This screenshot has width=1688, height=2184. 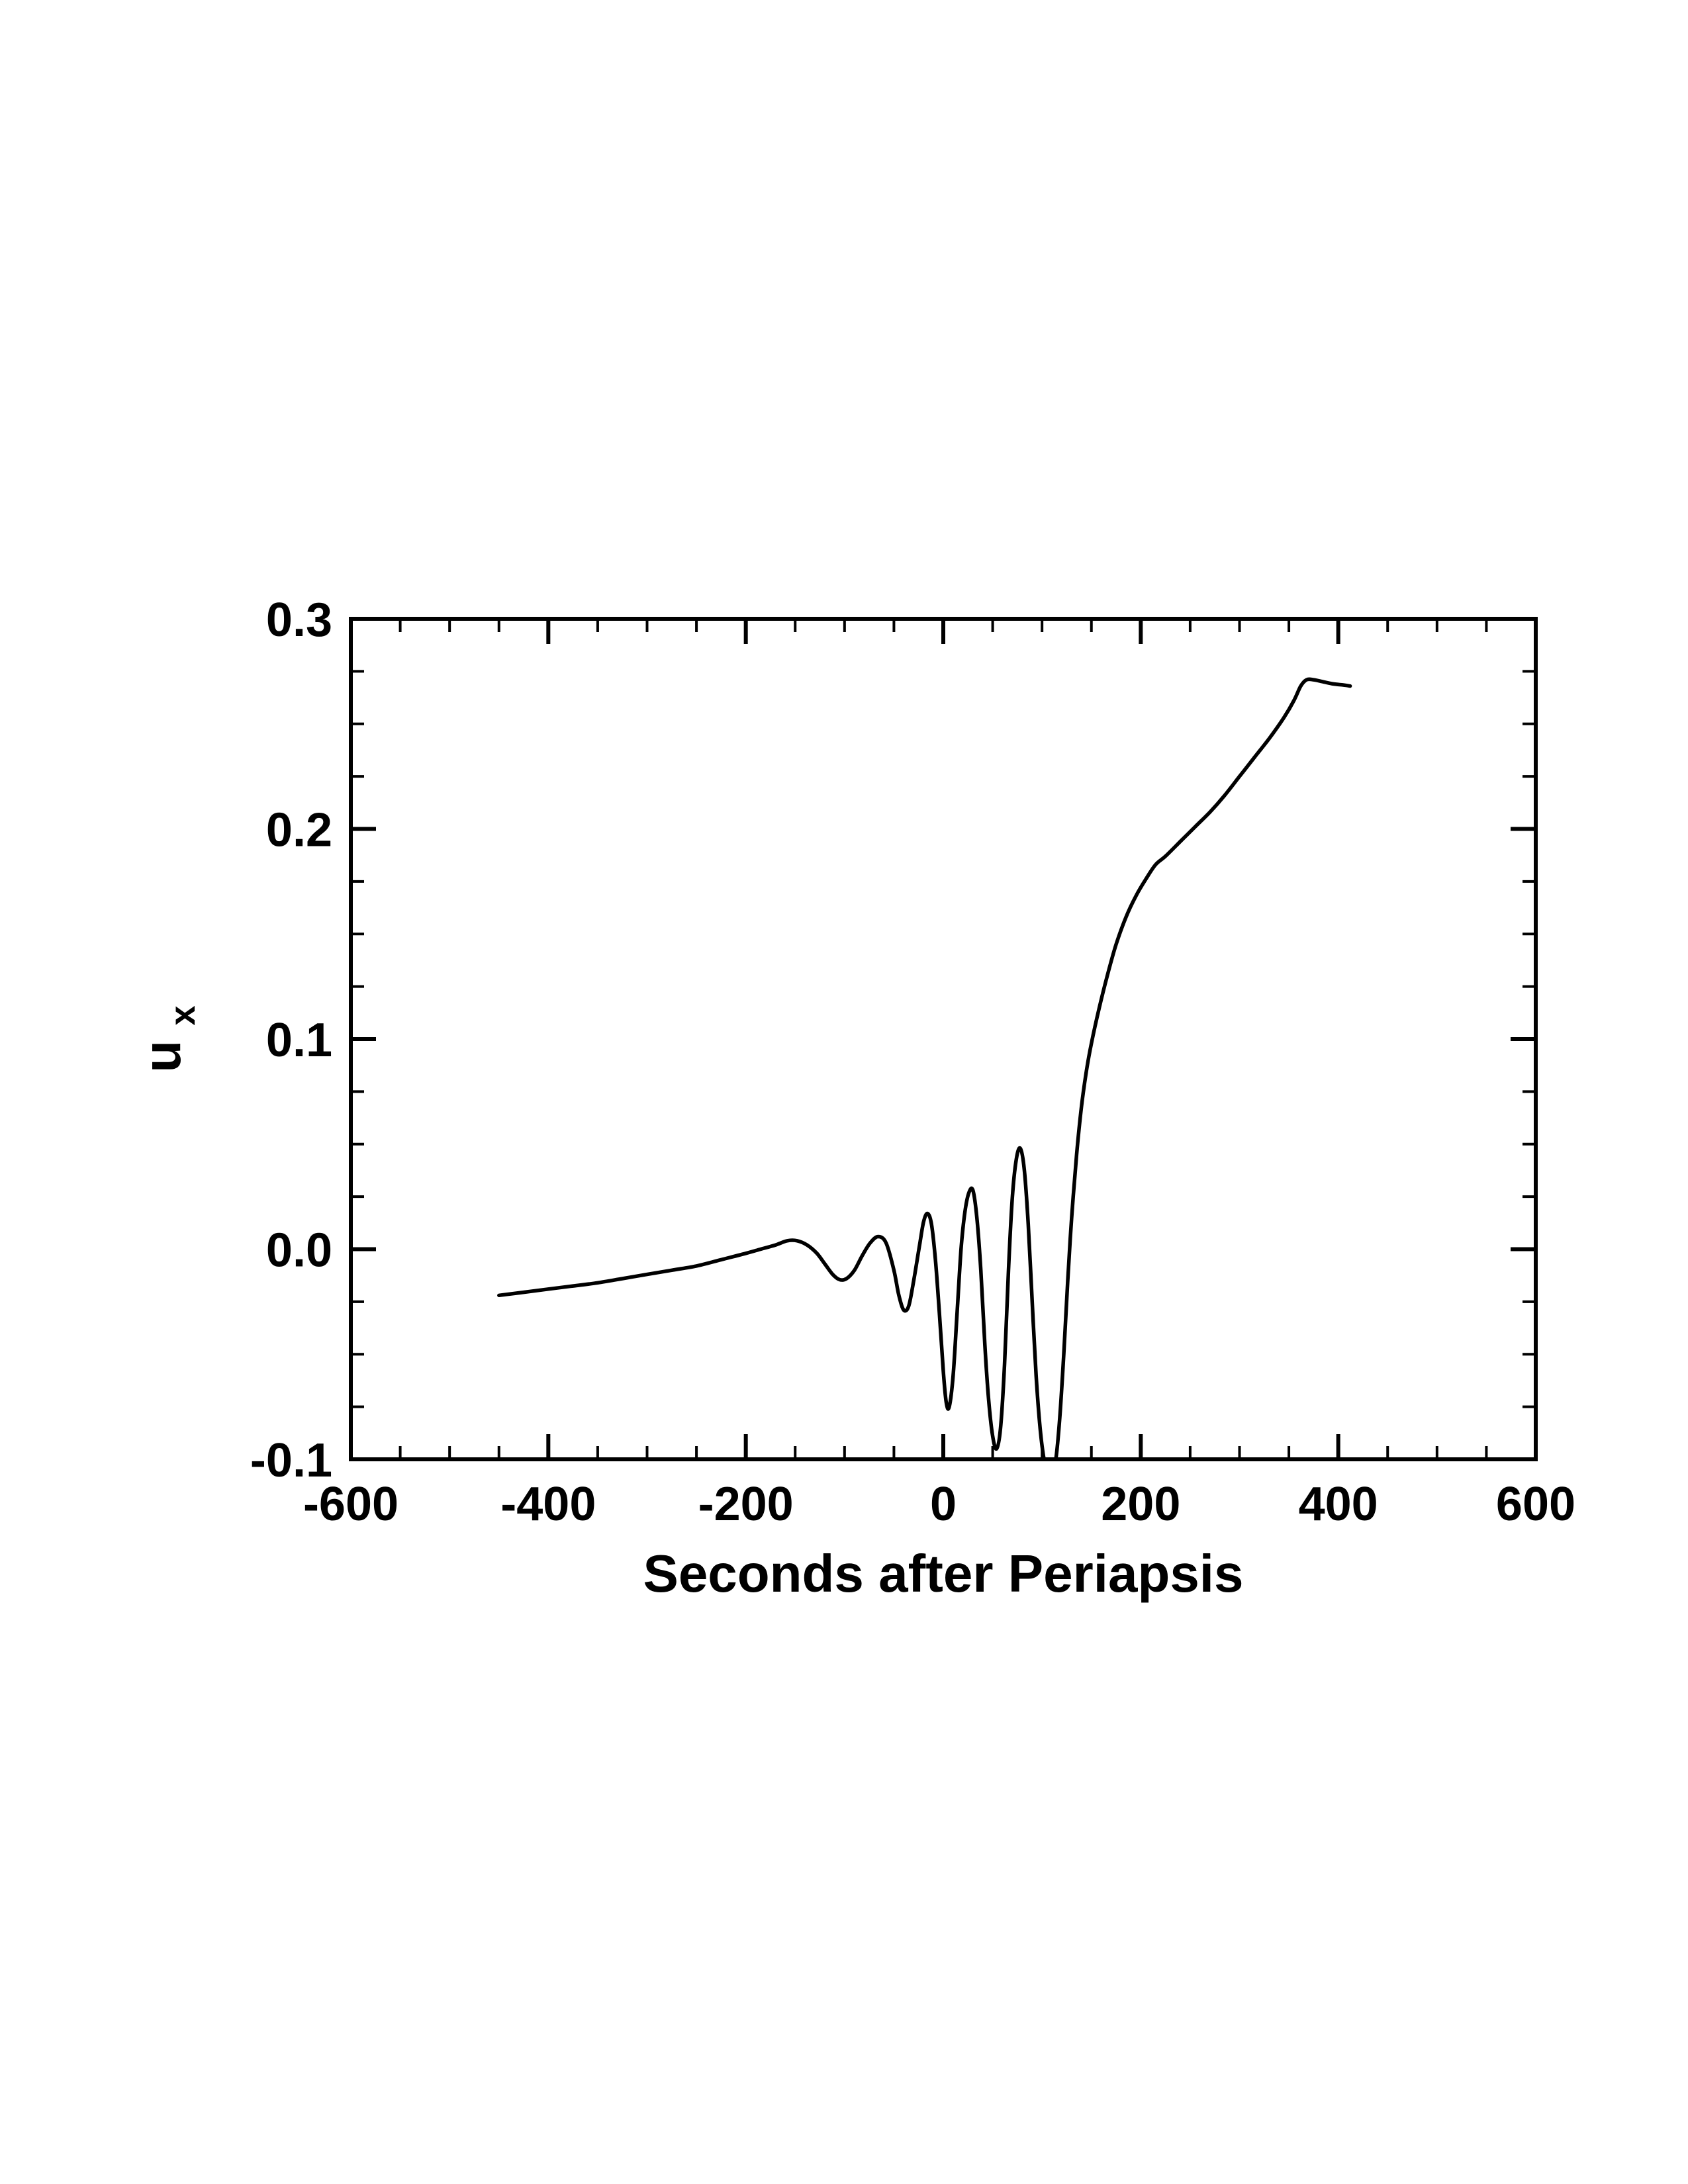 I want to click on x-tick-label: 200, so click(x=1140, y=1504).